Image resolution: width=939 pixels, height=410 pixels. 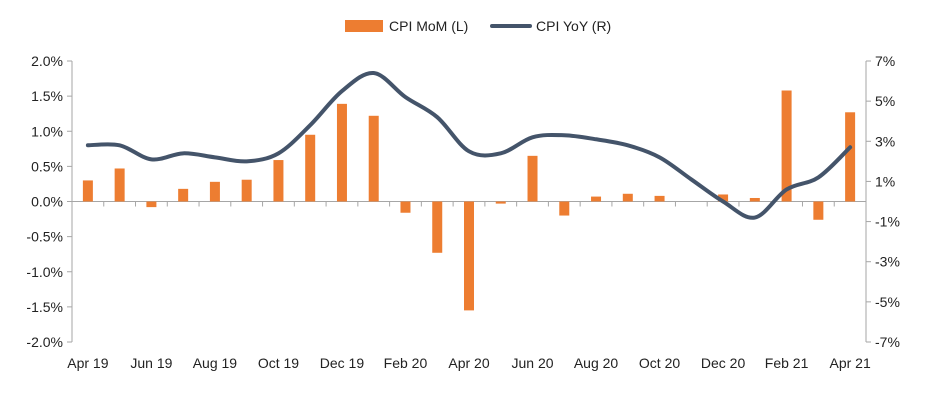 What do you see at coordinates (342, 363) in the screenshot?
I see `x-tick-label: Dec 19` at bounding box center [342, 363].